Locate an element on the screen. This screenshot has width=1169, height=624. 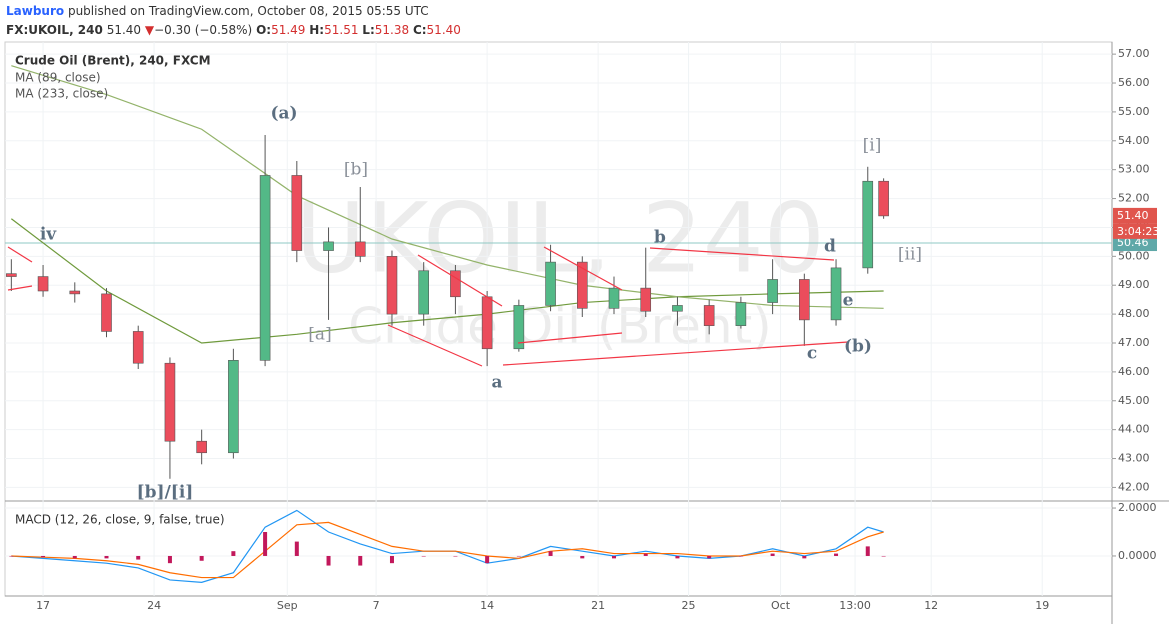
wave-label: c is located at coordinates (812, 354).